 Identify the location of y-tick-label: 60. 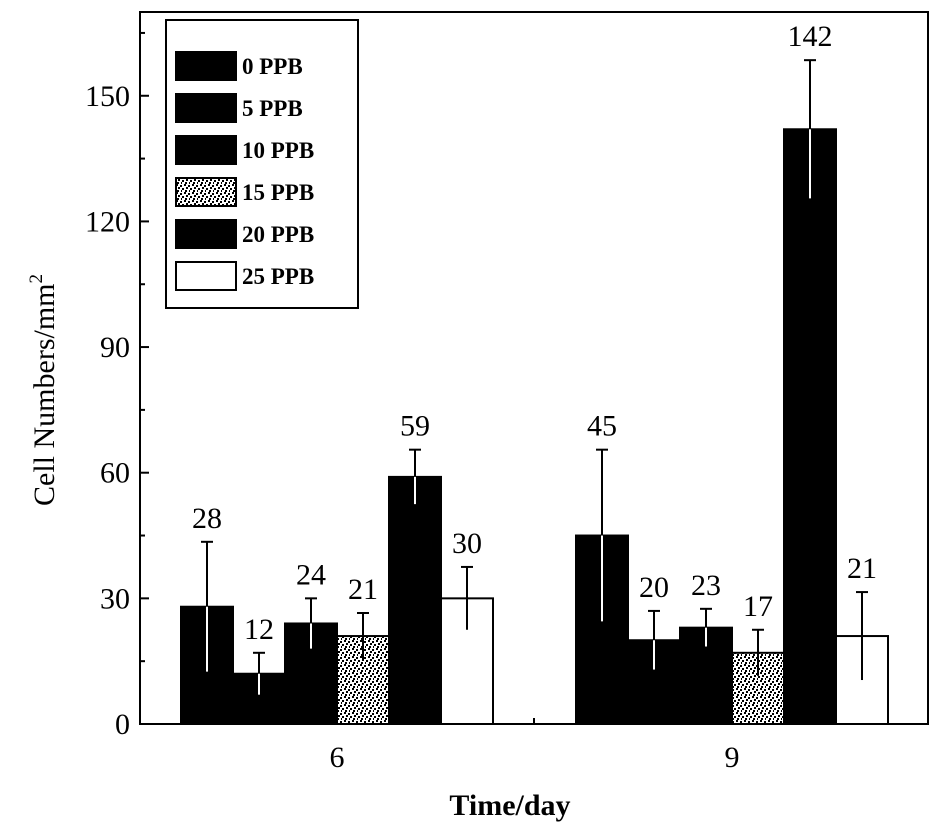
(115, 473).